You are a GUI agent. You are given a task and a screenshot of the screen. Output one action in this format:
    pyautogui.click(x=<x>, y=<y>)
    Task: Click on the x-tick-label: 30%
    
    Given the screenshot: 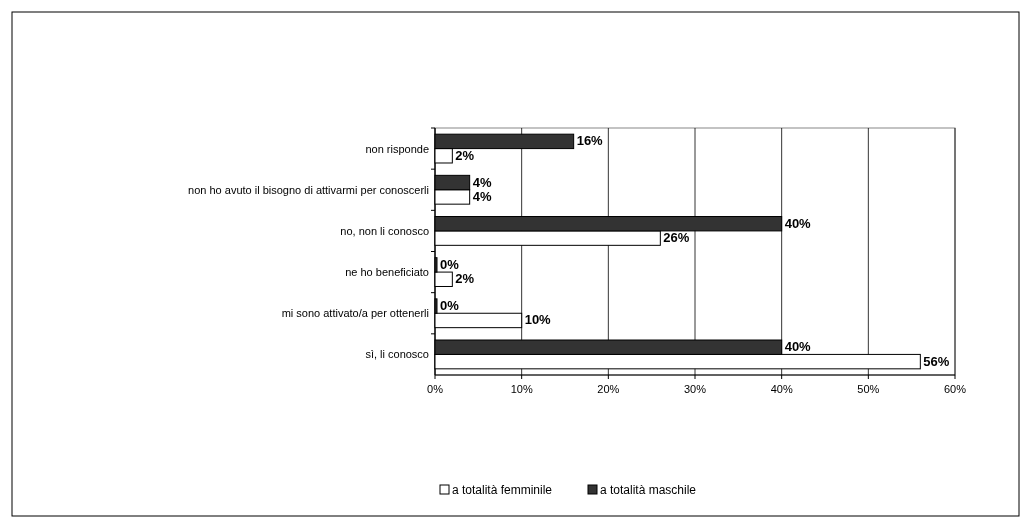 What is the action you would take?
    pyautogui.click(x=695, y=389)
    